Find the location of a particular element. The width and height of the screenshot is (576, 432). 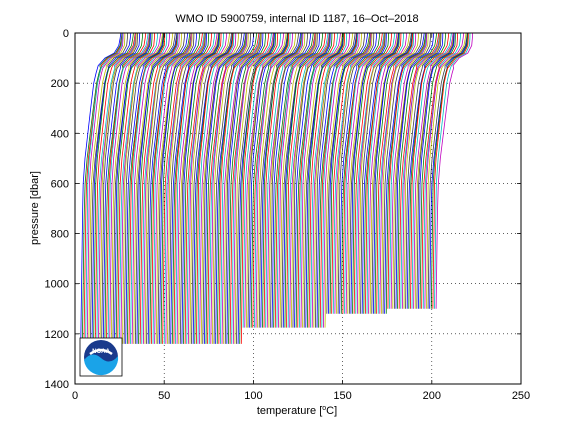

noaa-logo-text: NOAA is located at coordinates (101, 352).